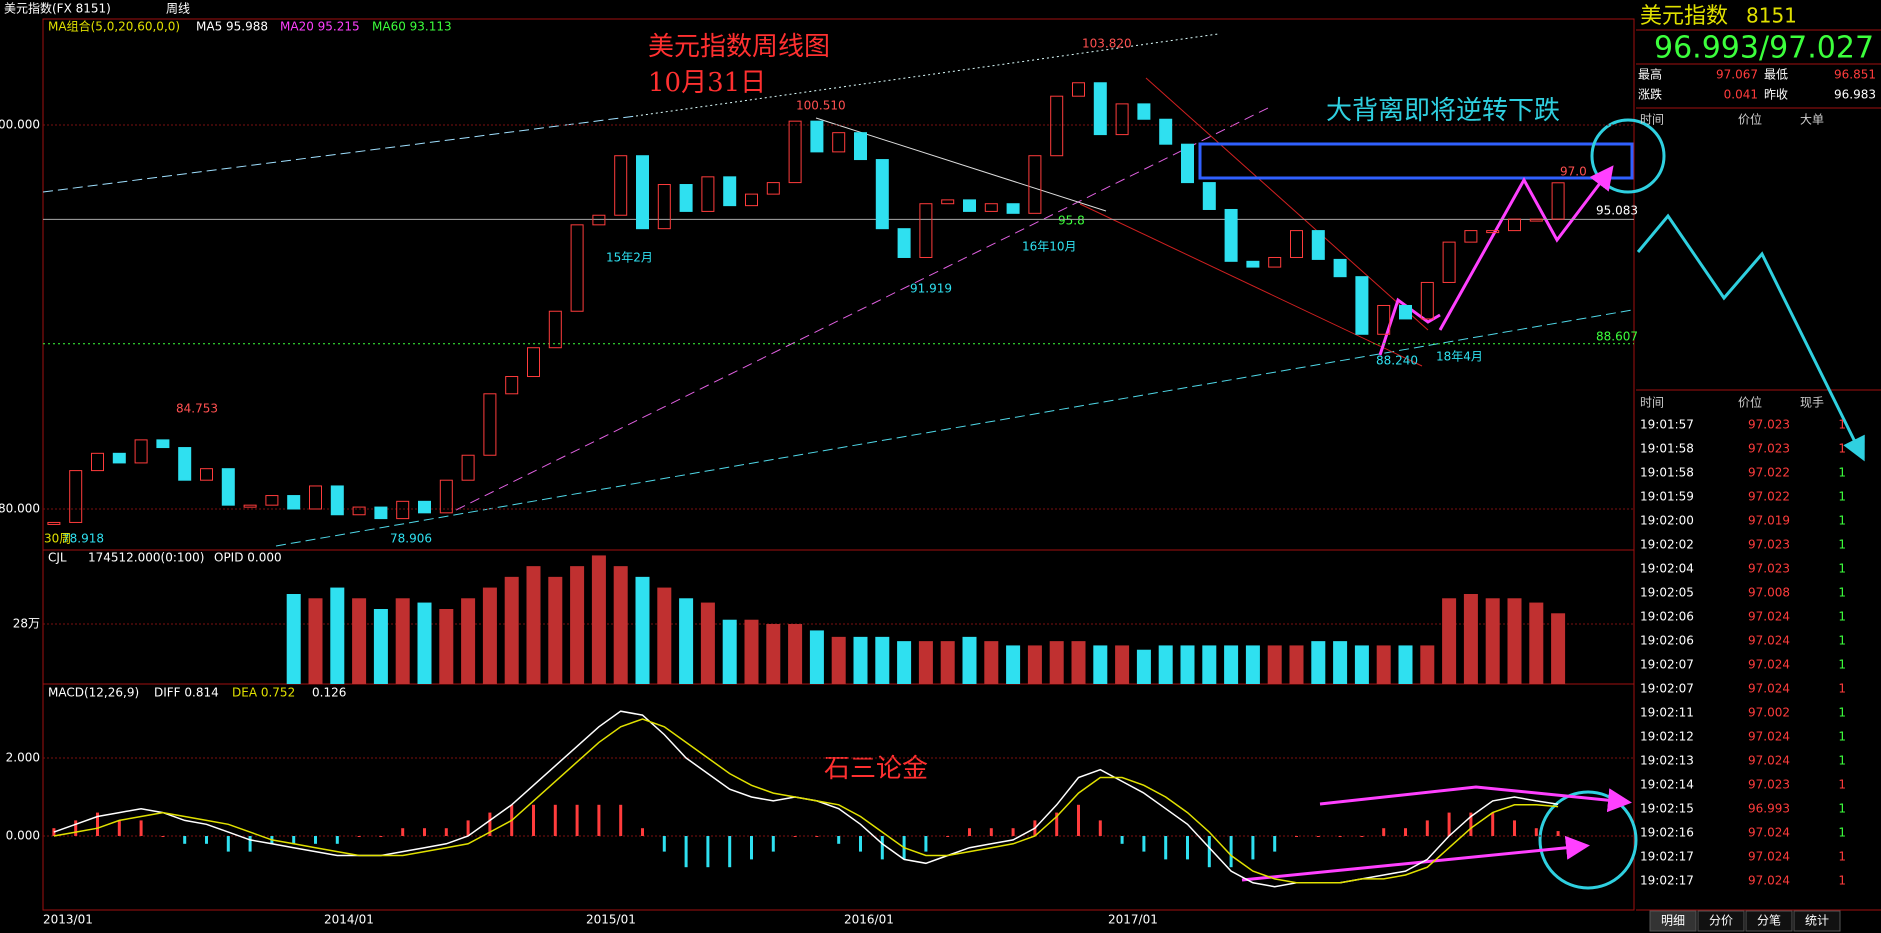 The image size is (1881, 933). I want to click on x-tick-label: 2014/01, so click(349, 920).